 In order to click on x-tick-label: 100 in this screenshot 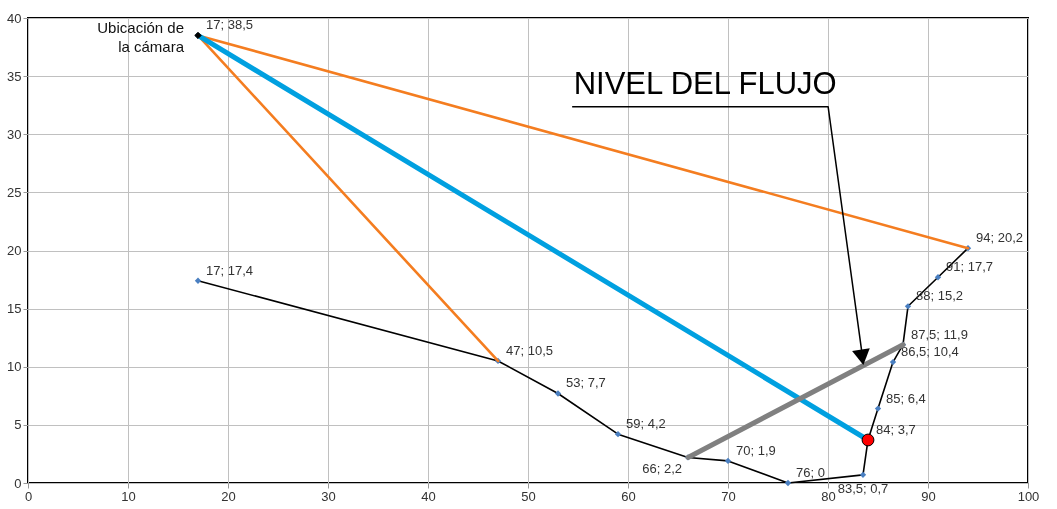, I will do `click(1028, 496)`.